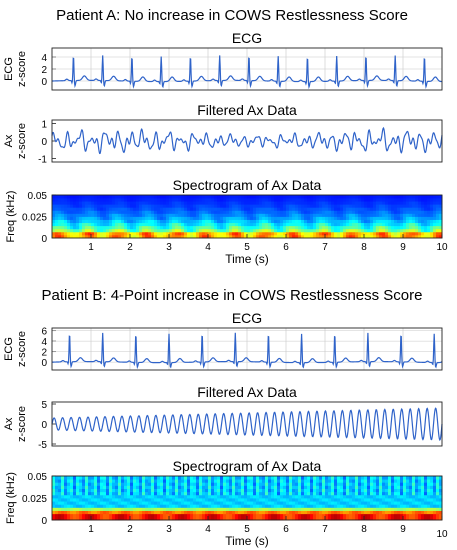  I want to click on x-tick-label: 8, so click(364, 247).